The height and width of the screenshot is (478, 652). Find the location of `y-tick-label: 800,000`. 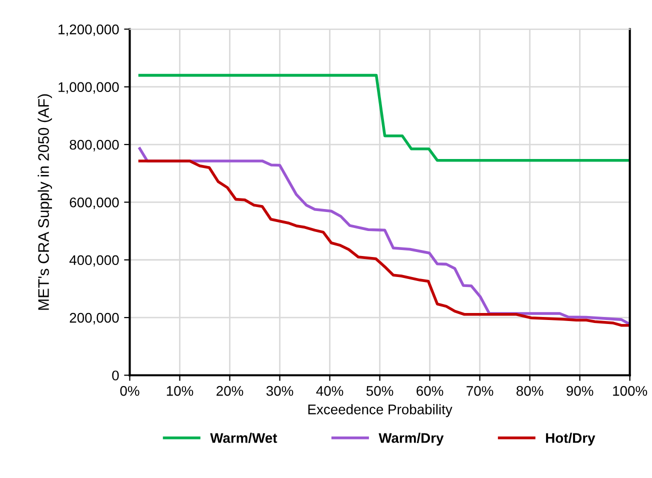

y-tick-label: 800,000 is located at coordinates (94, 146).